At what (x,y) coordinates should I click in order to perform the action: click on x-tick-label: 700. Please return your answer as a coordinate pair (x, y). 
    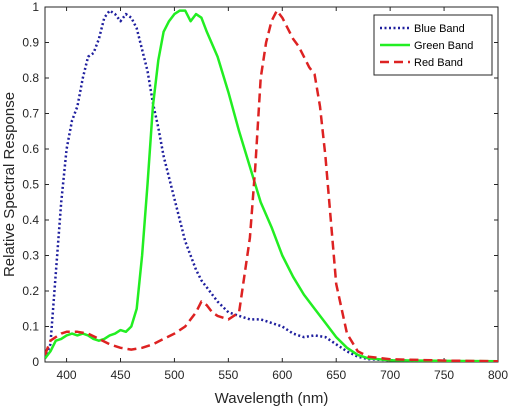
    Looking at the image, I should click on (390, 375).